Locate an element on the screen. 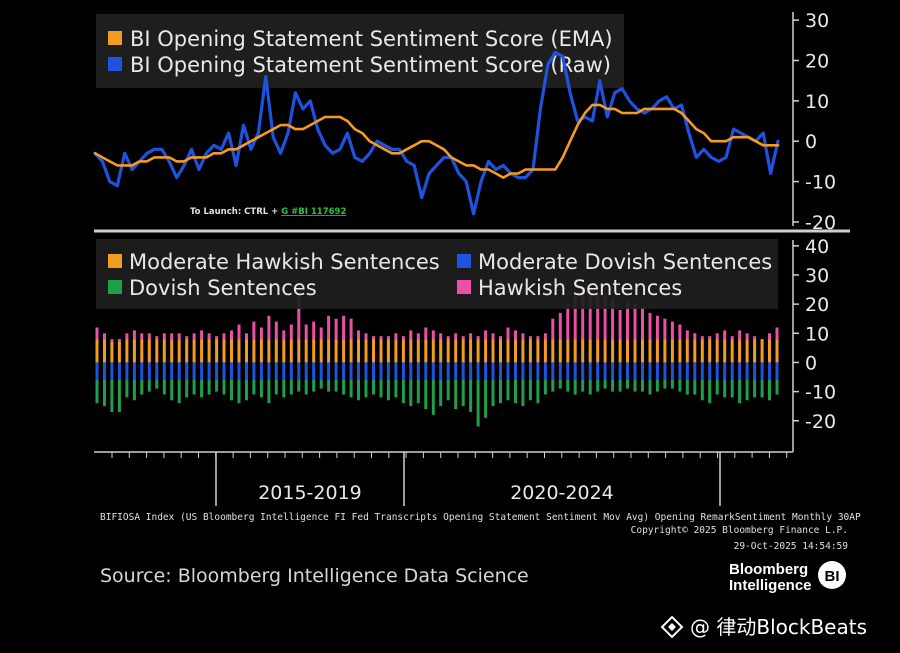  legend-label-moderate-hawkish: Moderate Hawkish Sentences is located at coordinates (284, 262).